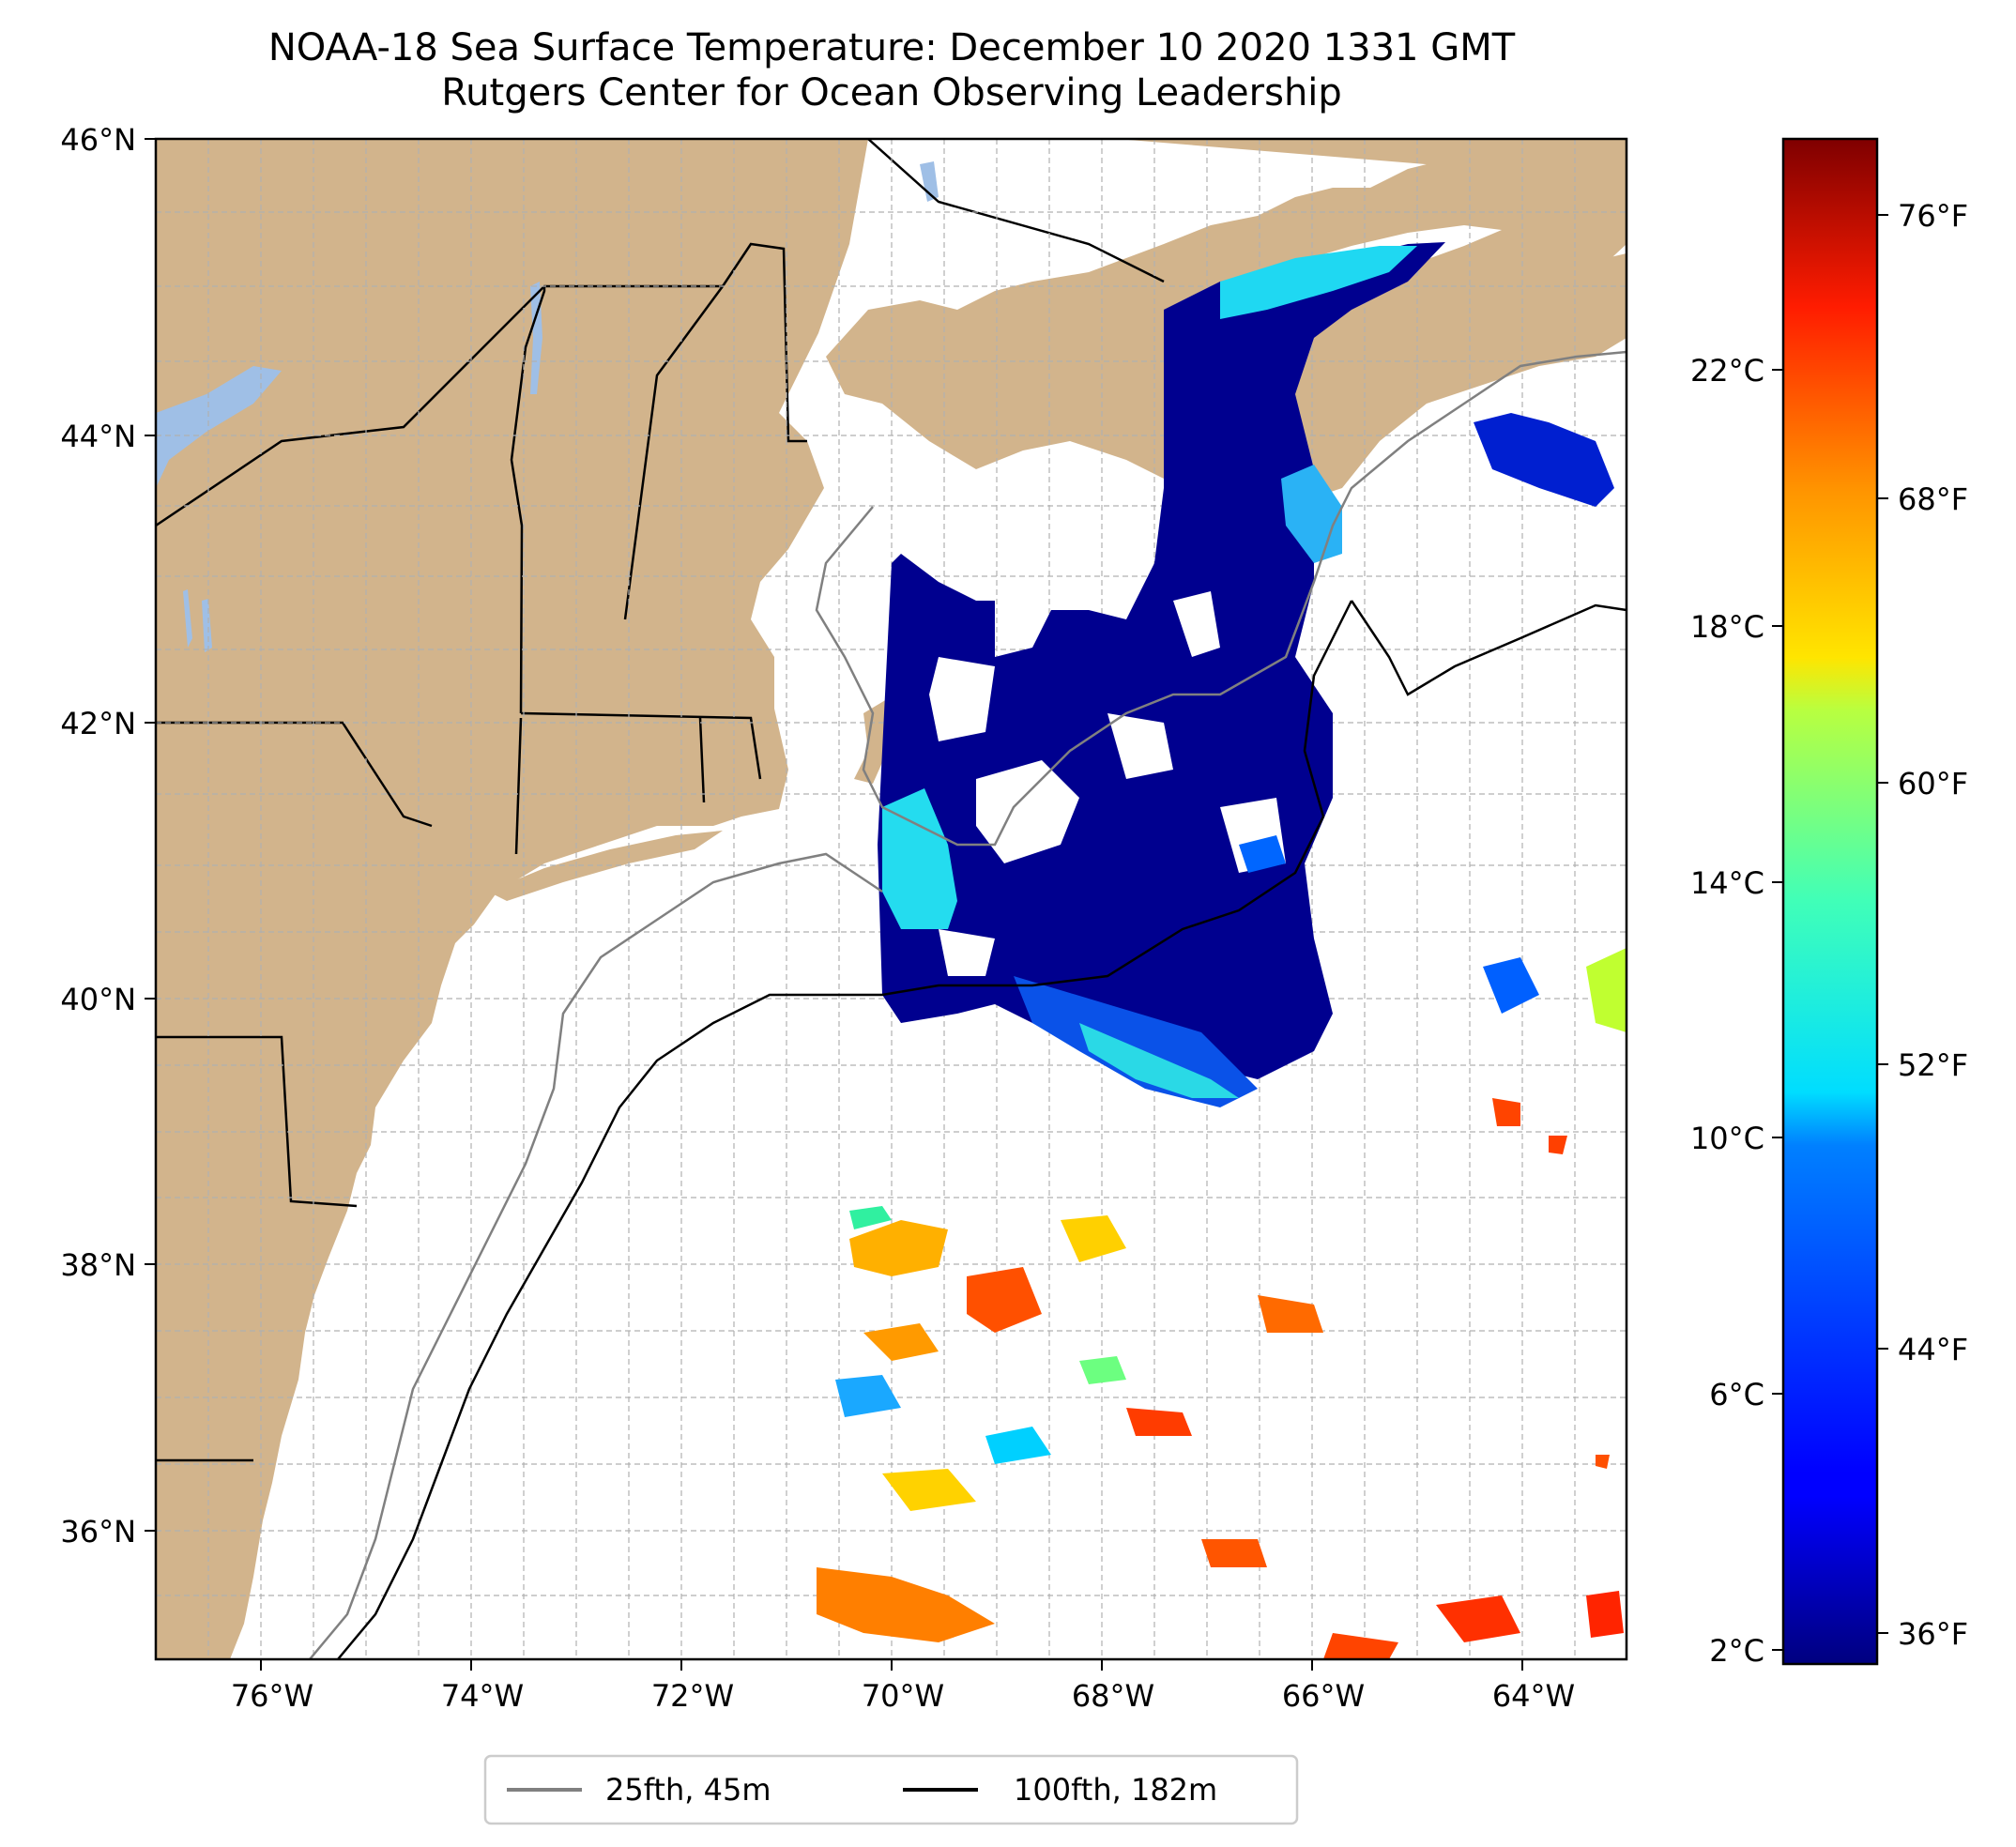 The width and height of the screenshot is (2016, 1847). I want to click on lakes-layer, so click(547, 406).